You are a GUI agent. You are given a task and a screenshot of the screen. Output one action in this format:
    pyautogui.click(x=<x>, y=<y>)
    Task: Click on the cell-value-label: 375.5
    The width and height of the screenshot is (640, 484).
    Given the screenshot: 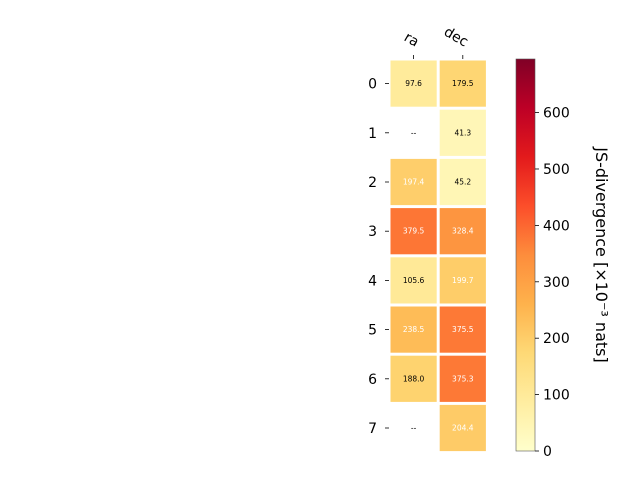 What is the action you would take?
    pyautogui.click(x=463, y=329)
    